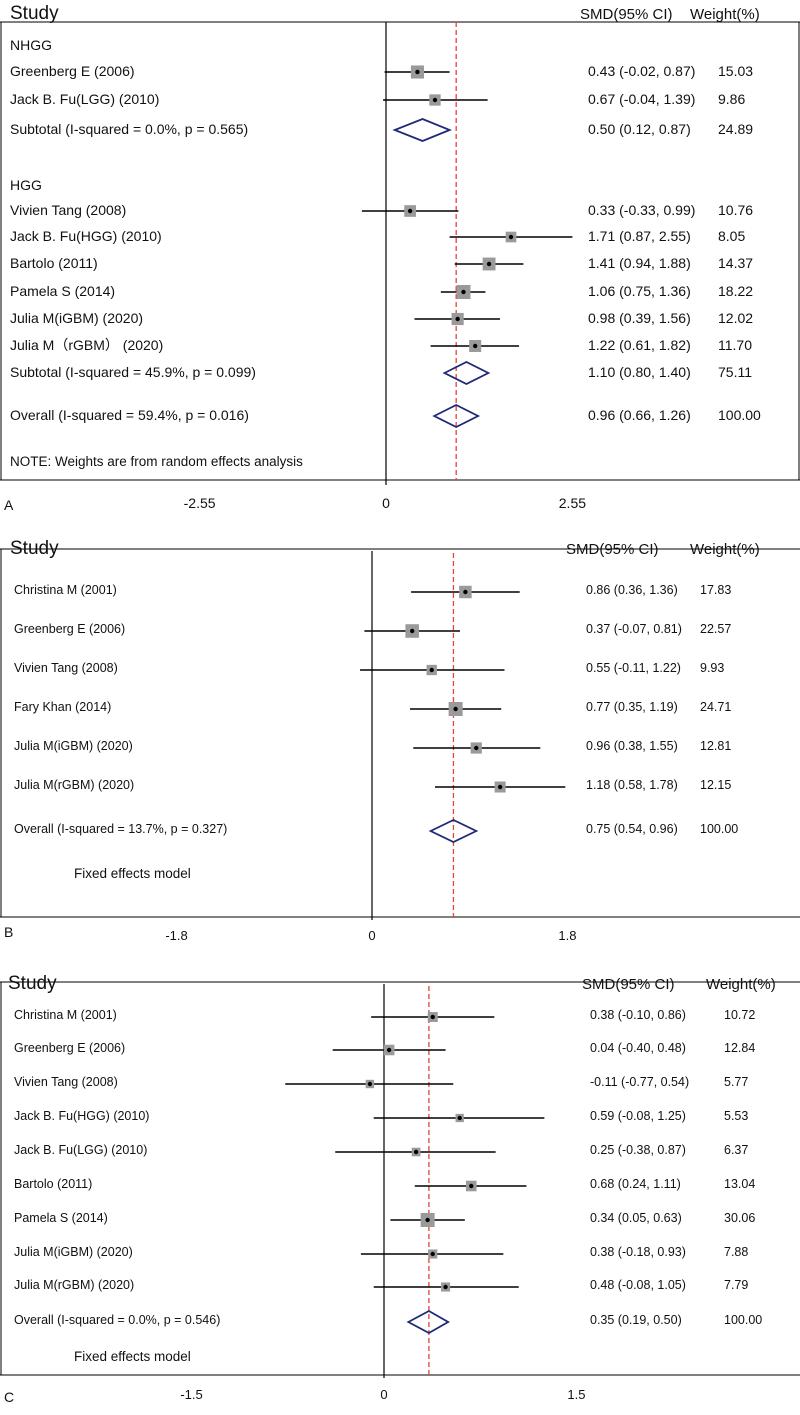  What do you see at coordinates (632, 746) in the screenshot?
I see `smd-ci-value: 0.96 (0.38, 1.55)` at bounding box center [632, 746].